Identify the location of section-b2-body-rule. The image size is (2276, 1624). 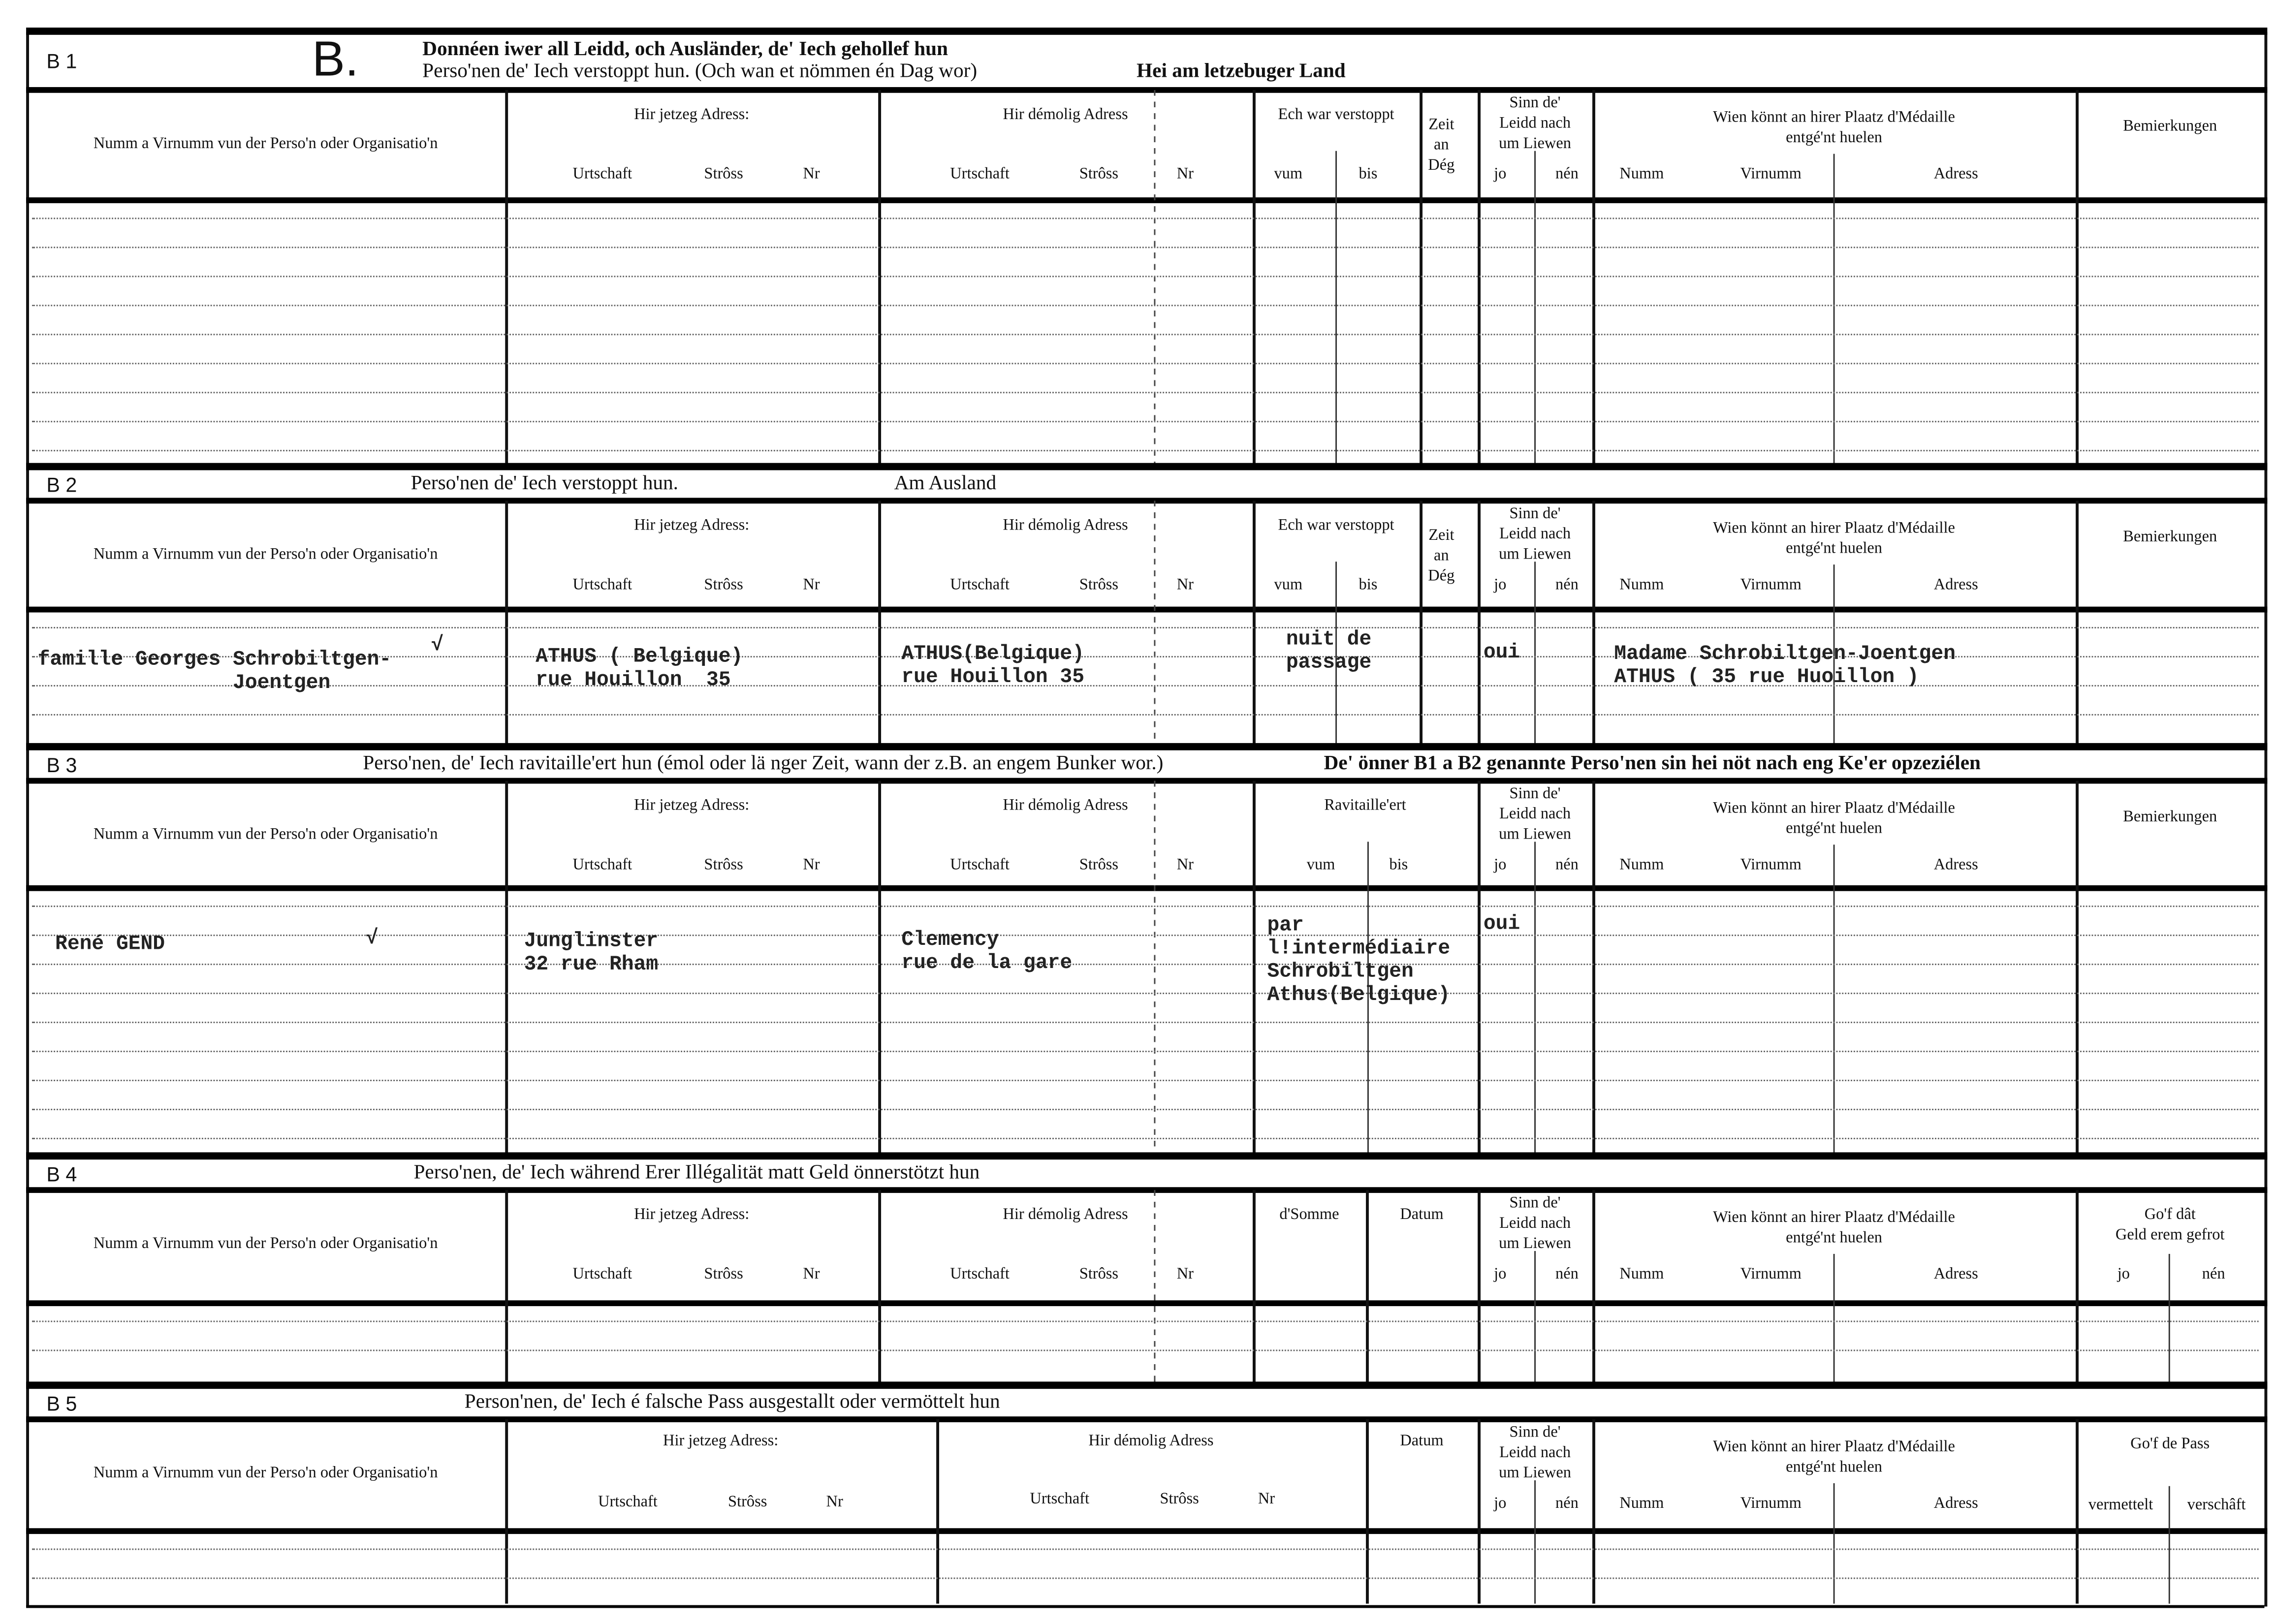
(1147, 609).